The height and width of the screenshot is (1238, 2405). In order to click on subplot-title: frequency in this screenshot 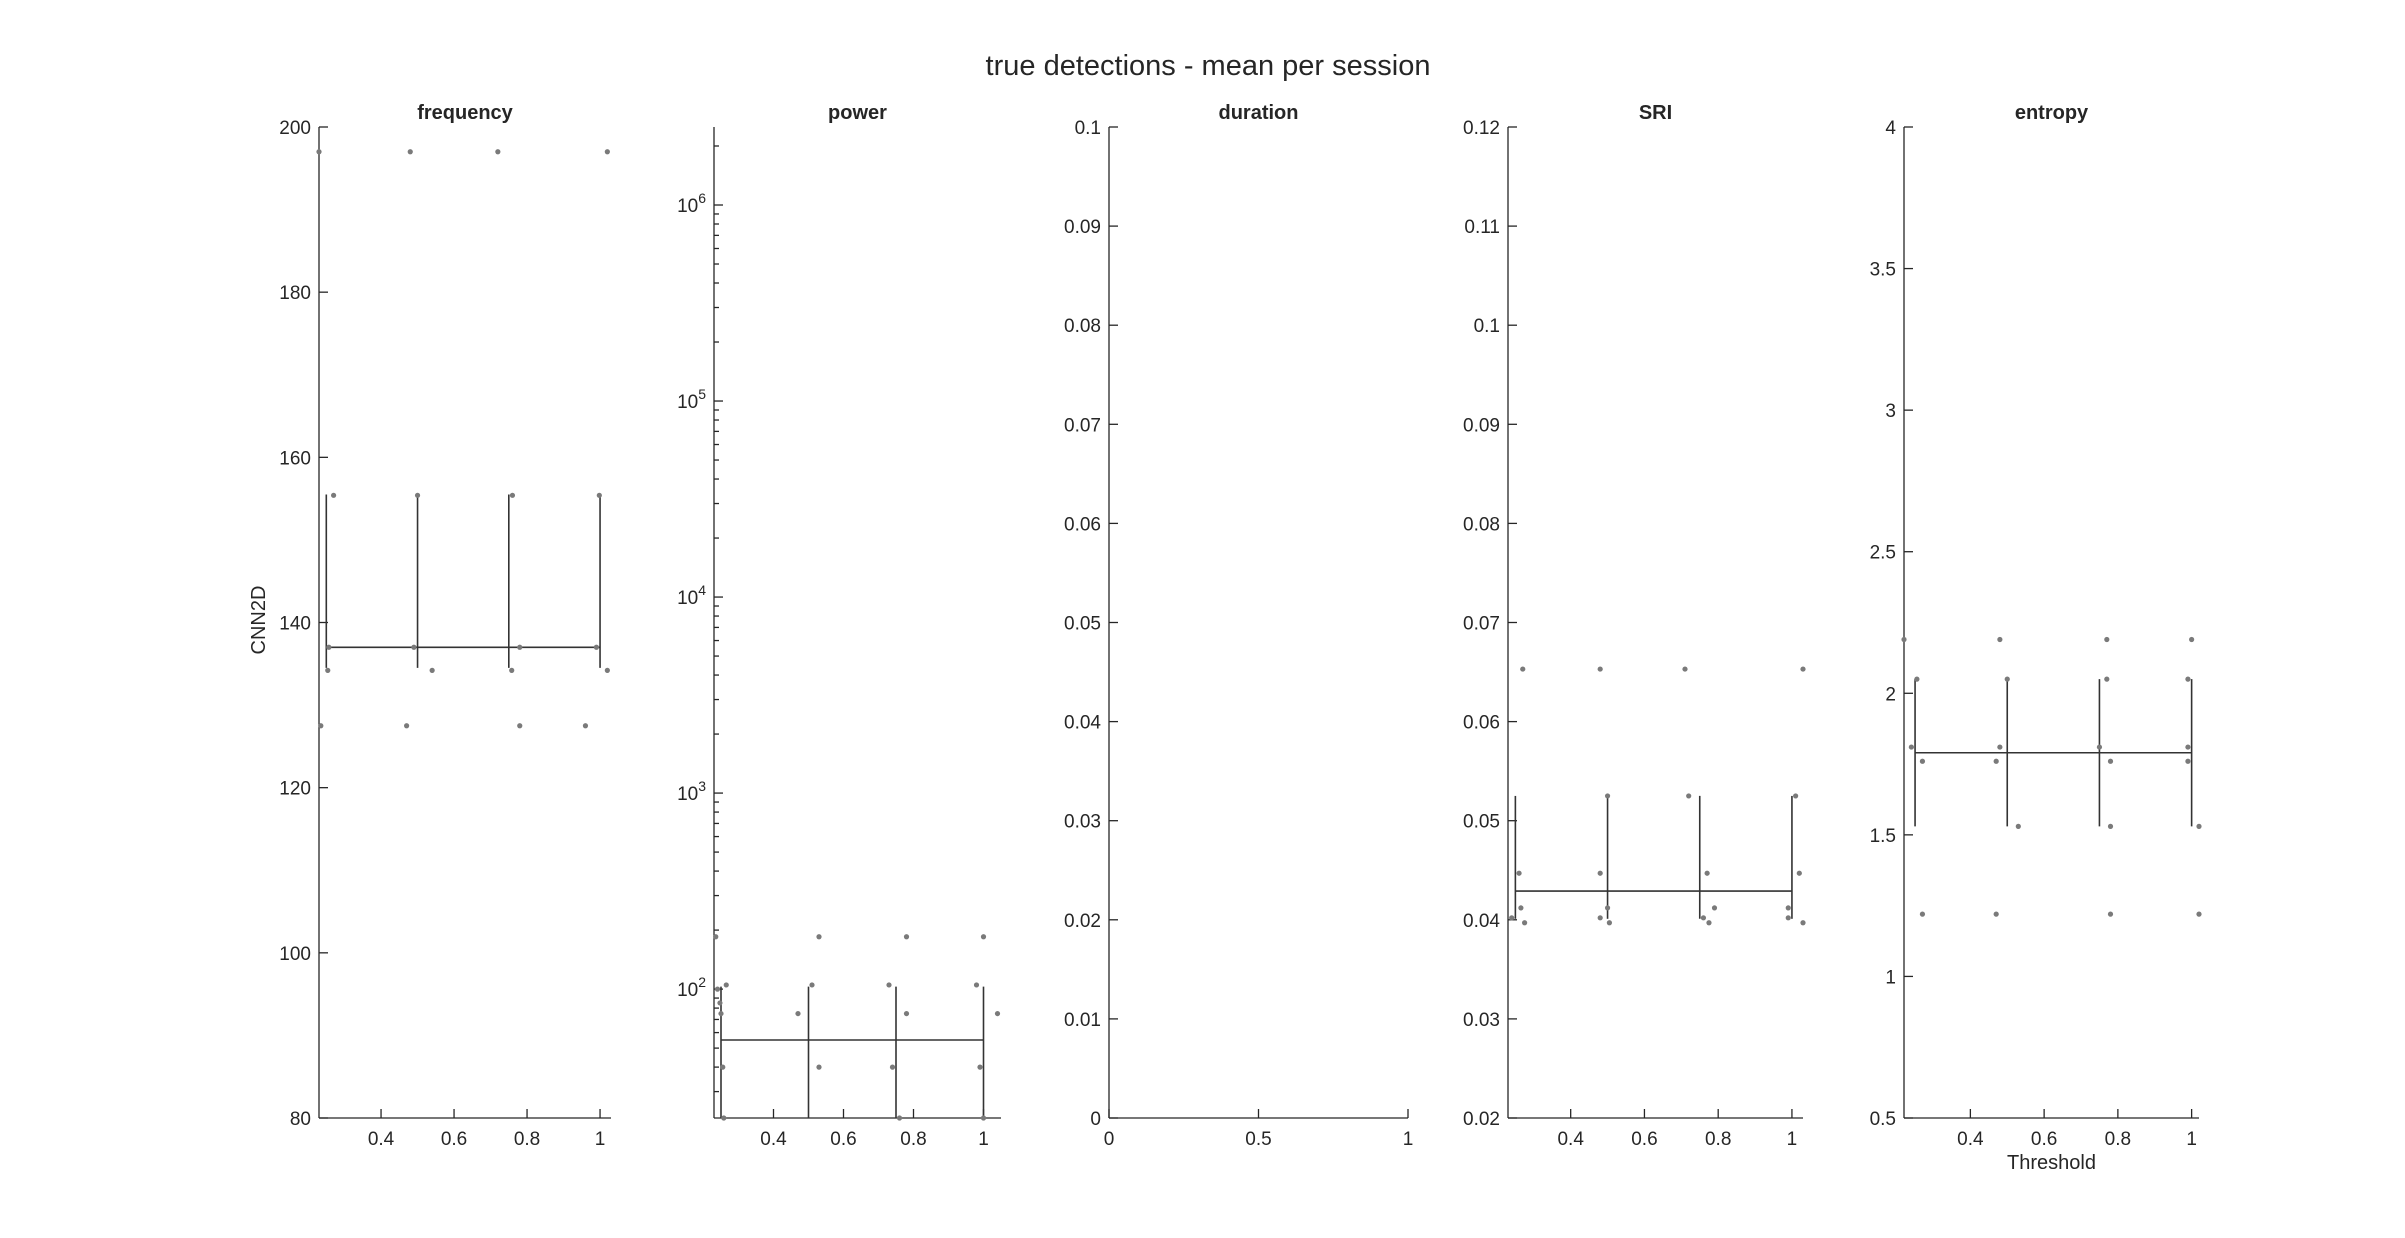, I will do `click(465, 113)`.